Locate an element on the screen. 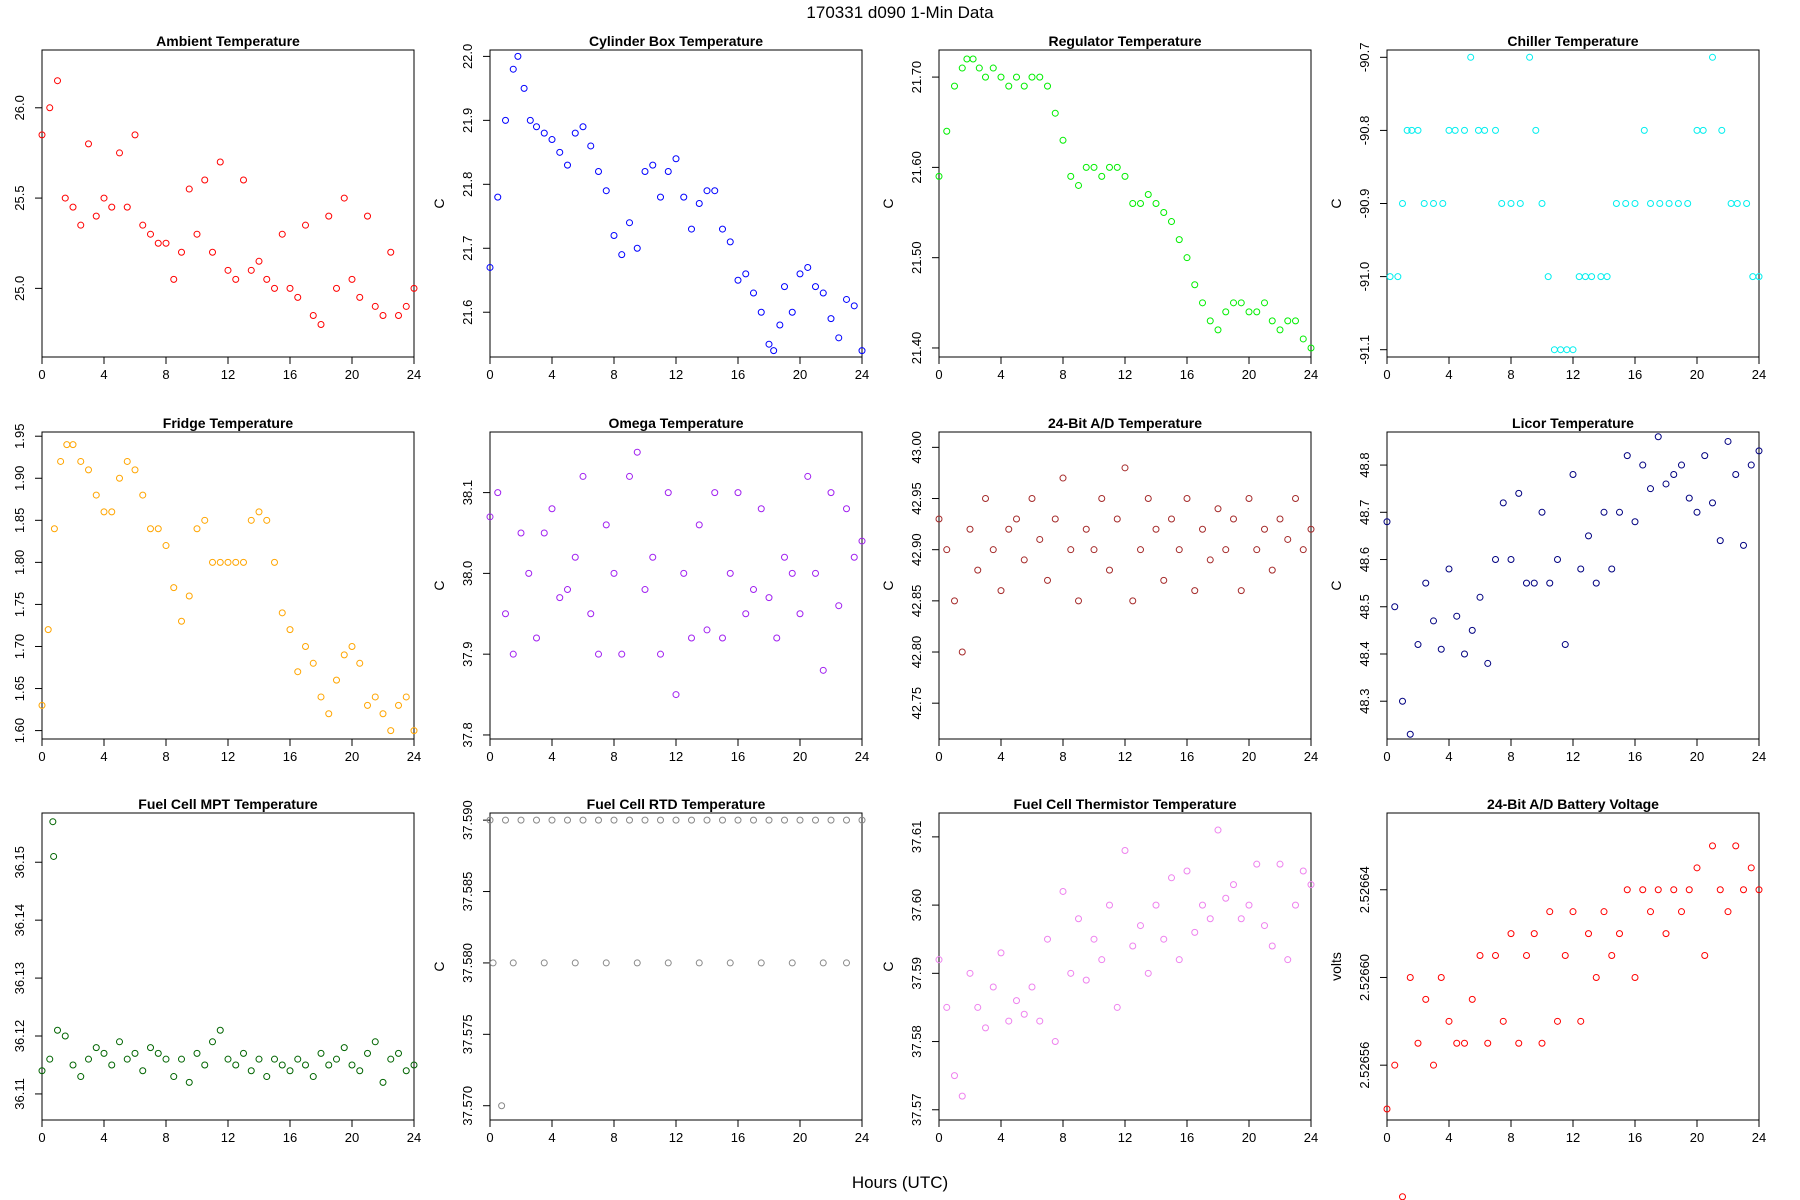  x-tick-label: 24 is located at coordinates (1759, 756).